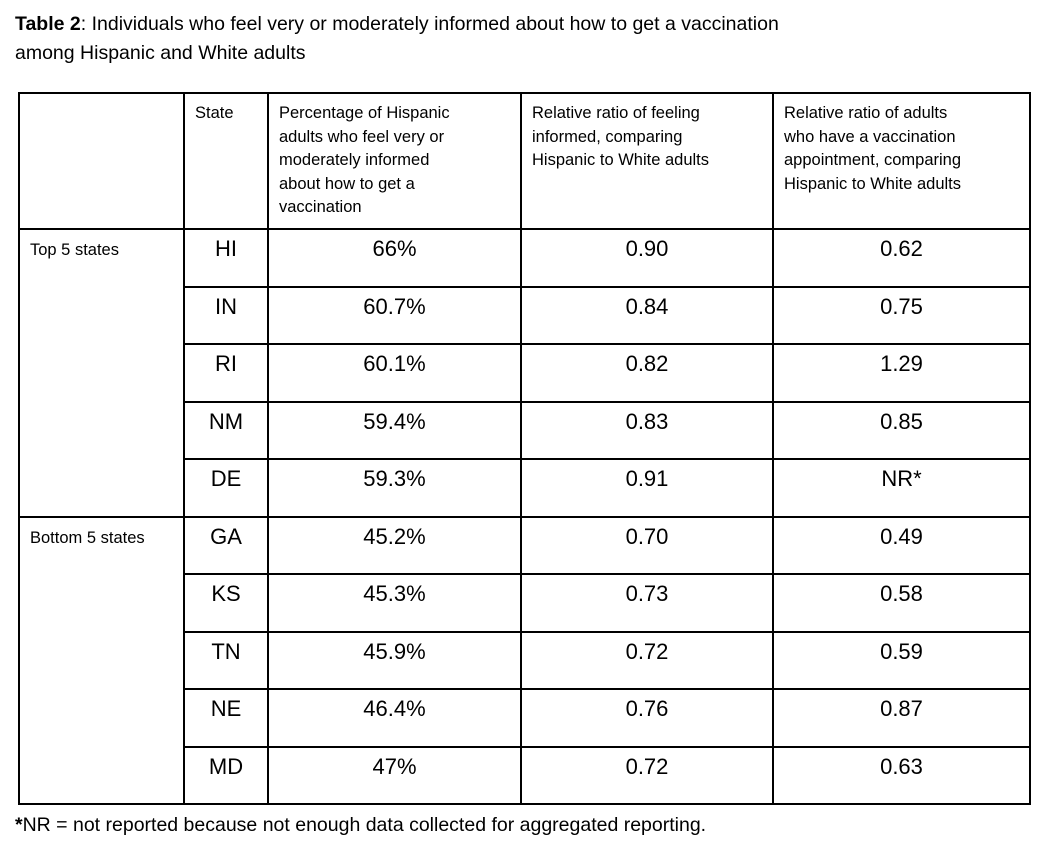  I want to click on state-cell: GA, so click(226, 545).